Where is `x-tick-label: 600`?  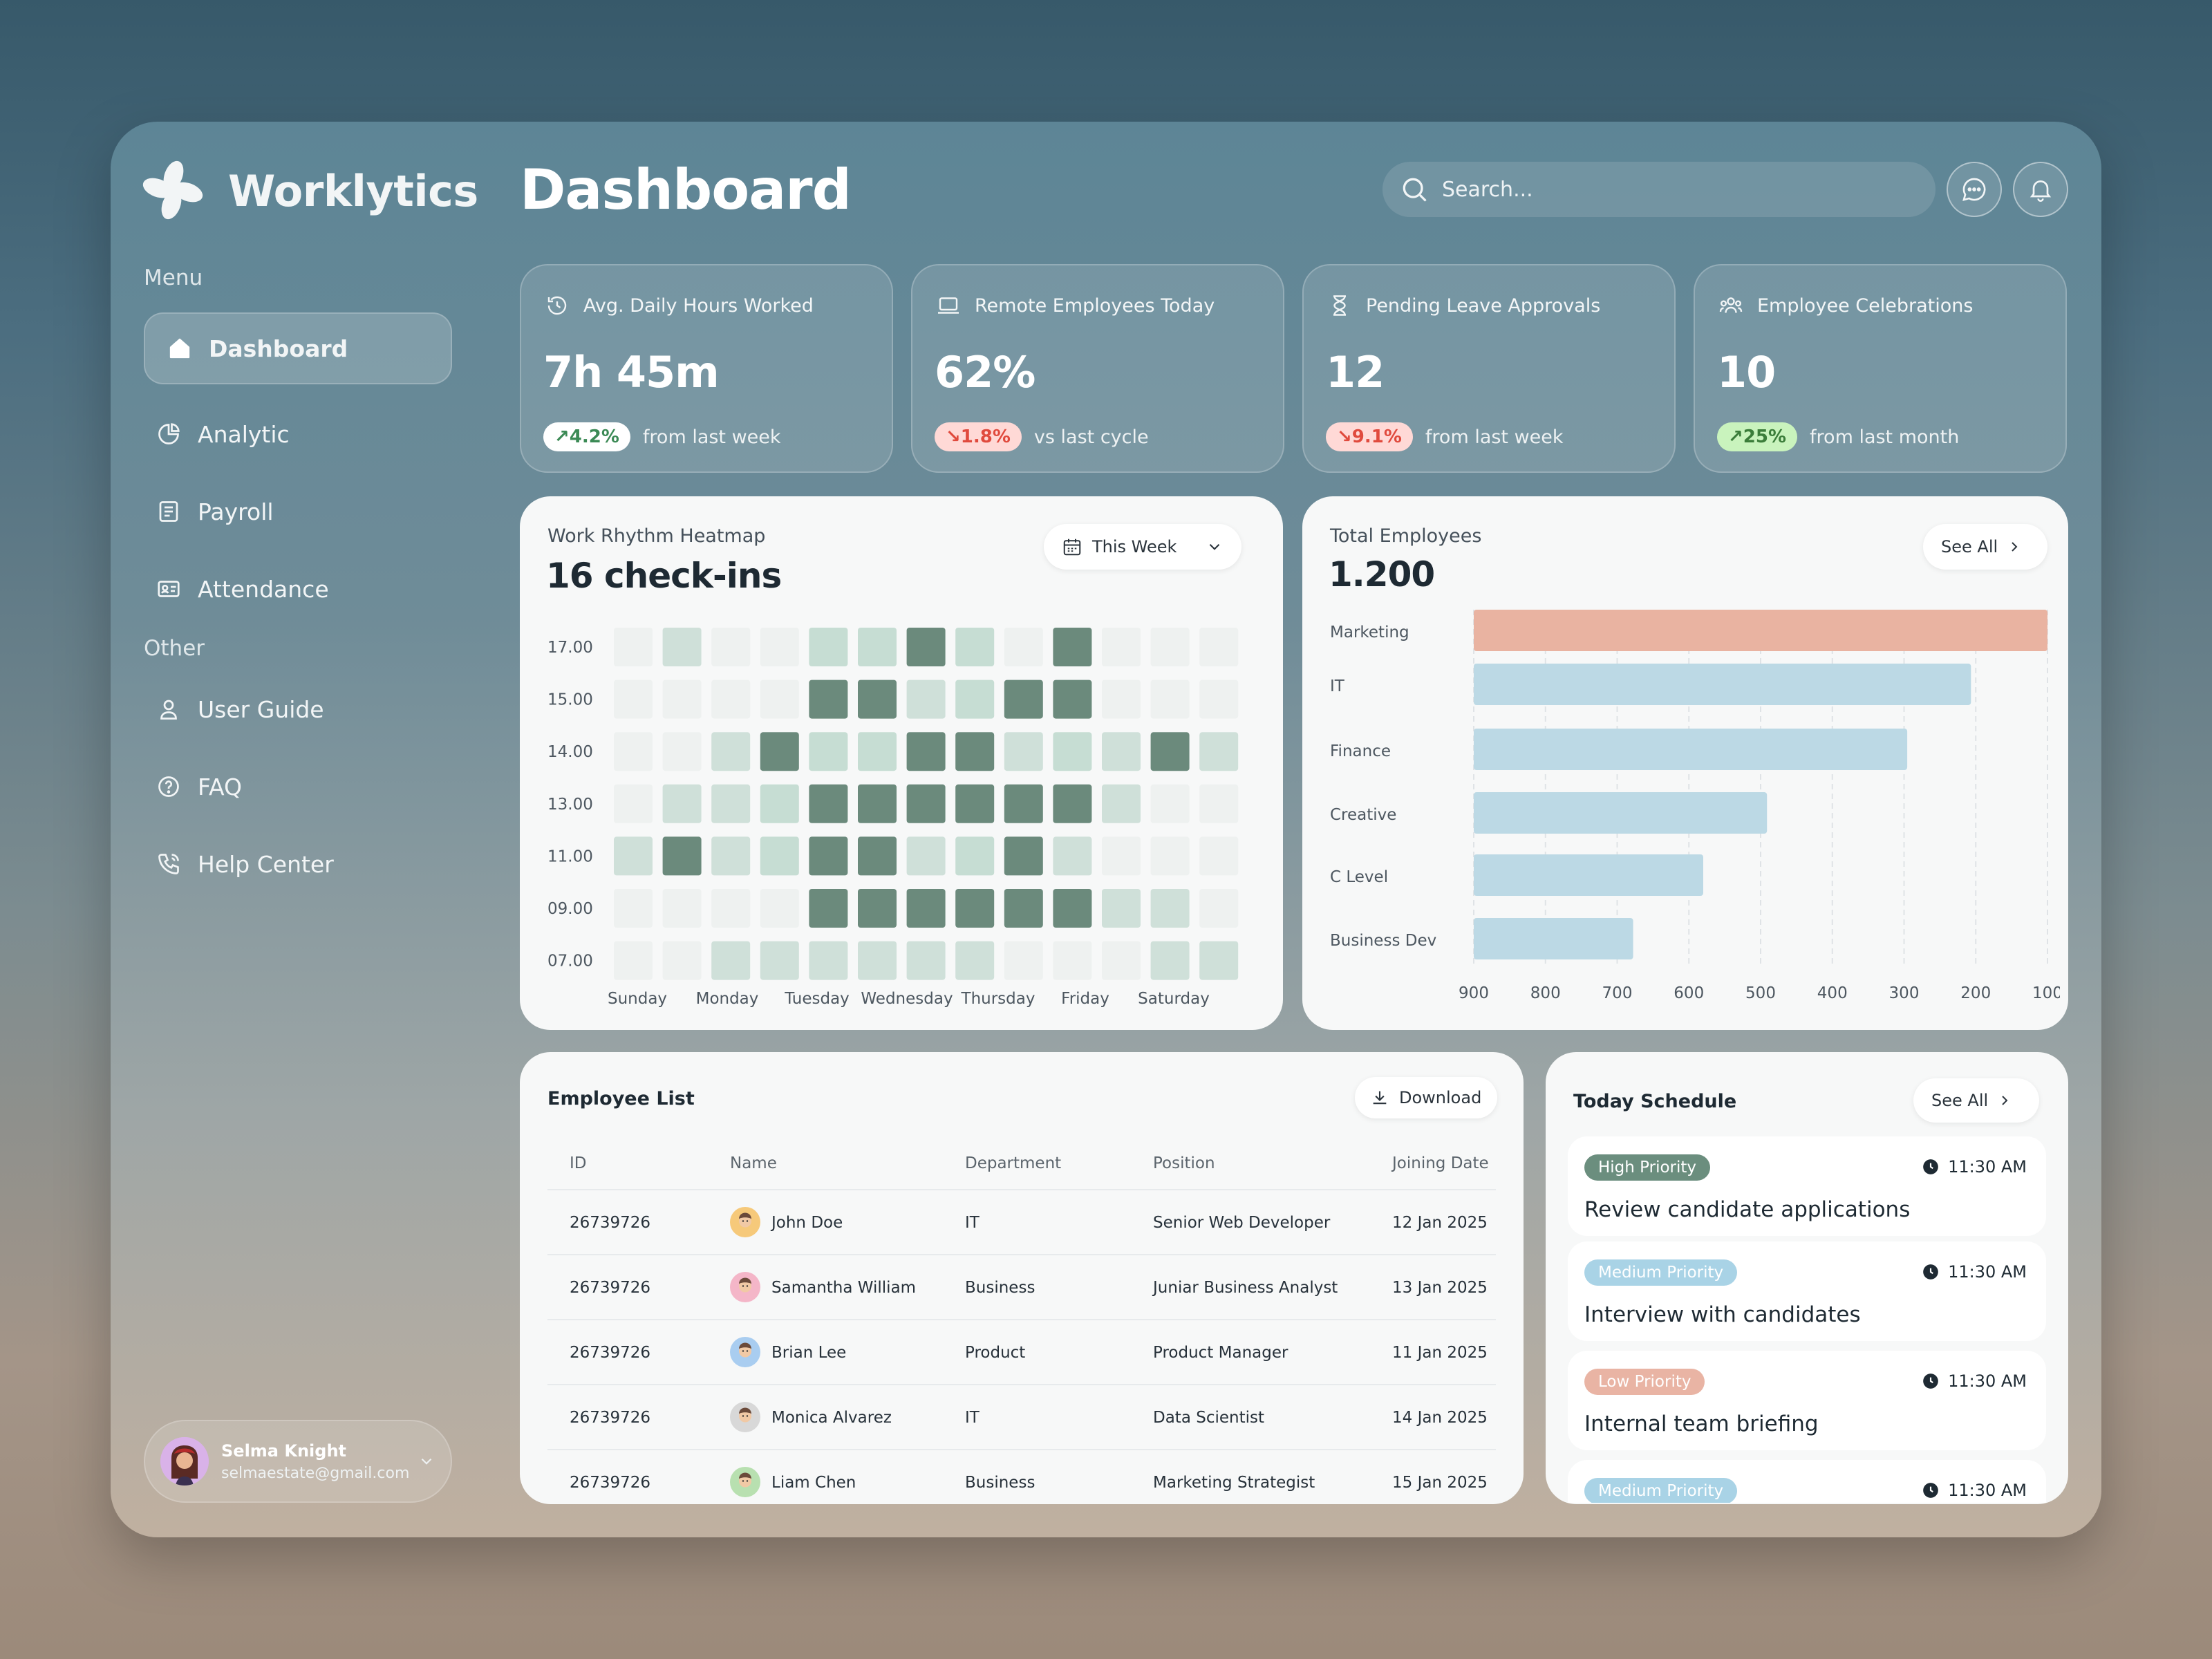
x-tick-label: 600 is located at coordinates (1689, 993).